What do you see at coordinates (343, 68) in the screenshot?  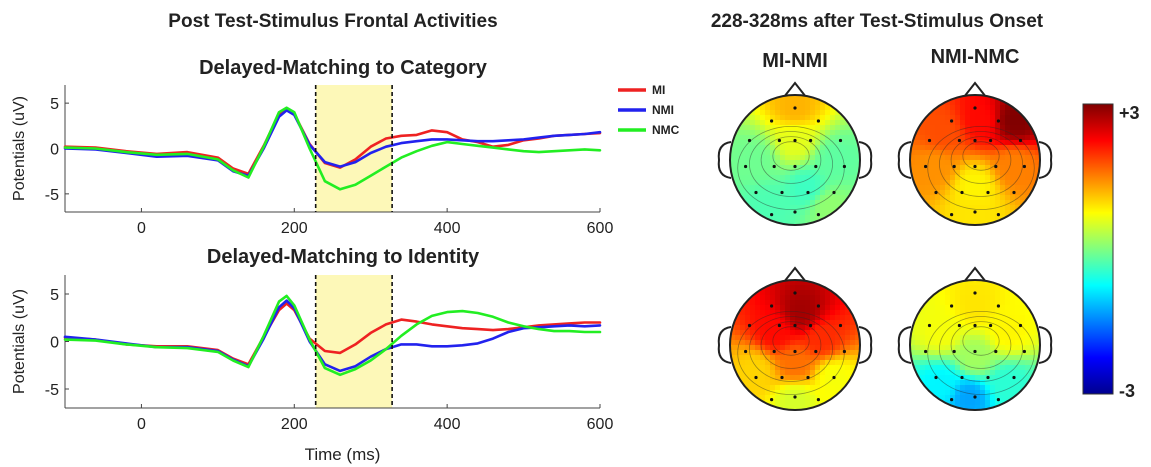 I see `chart-title-category: Delayed-Matching to Category` at bounding box center [343, 68].